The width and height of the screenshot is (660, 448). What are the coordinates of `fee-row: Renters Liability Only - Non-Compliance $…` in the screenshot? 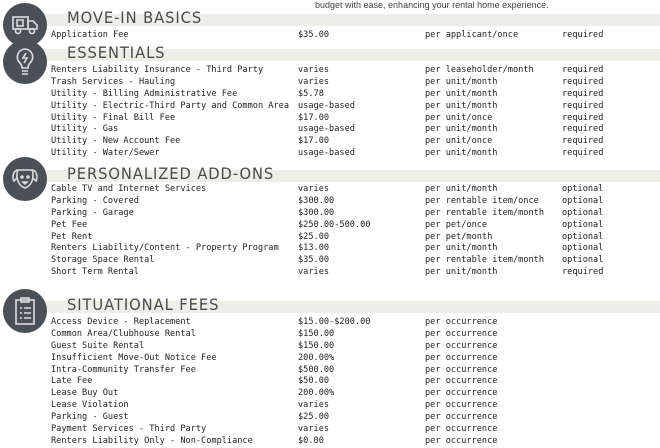 It's located at (355, 442).